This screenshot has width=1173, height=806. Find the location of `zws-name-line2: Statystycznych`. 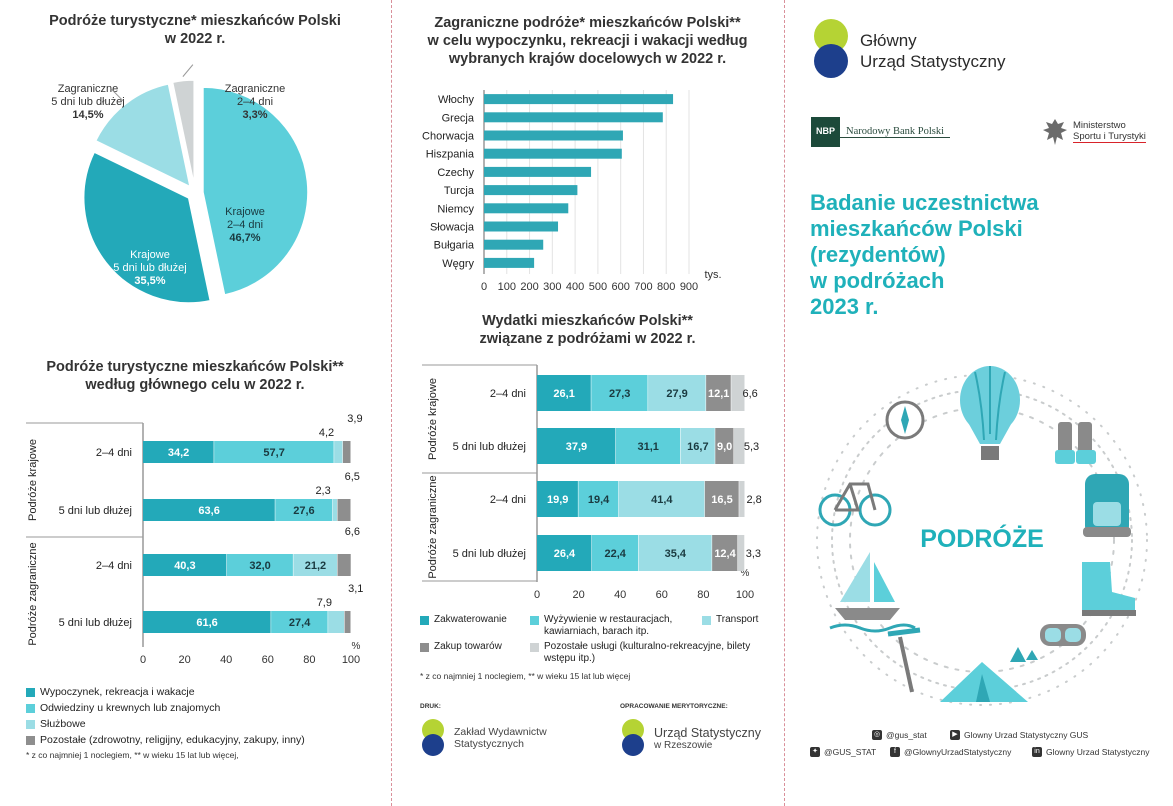

zws-name-line2: Statystycznych is located at coordinates (489, 744).